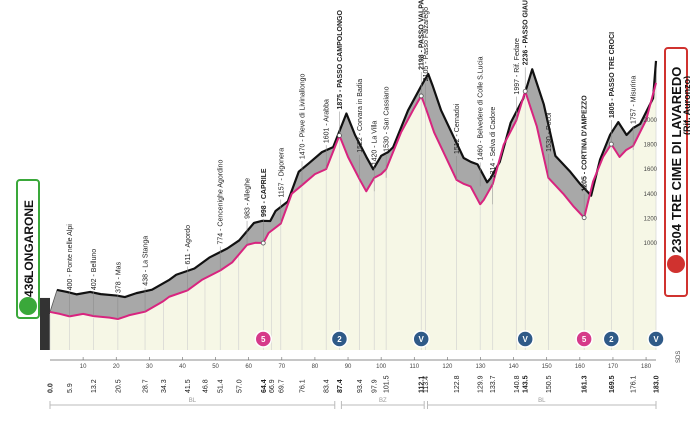 The width and height of the screenshot is (690, 439). What do you see at coordinates (480, 367) in the screenshot?
I see `km-tick-label: 130` at bounding box center [480, 367].